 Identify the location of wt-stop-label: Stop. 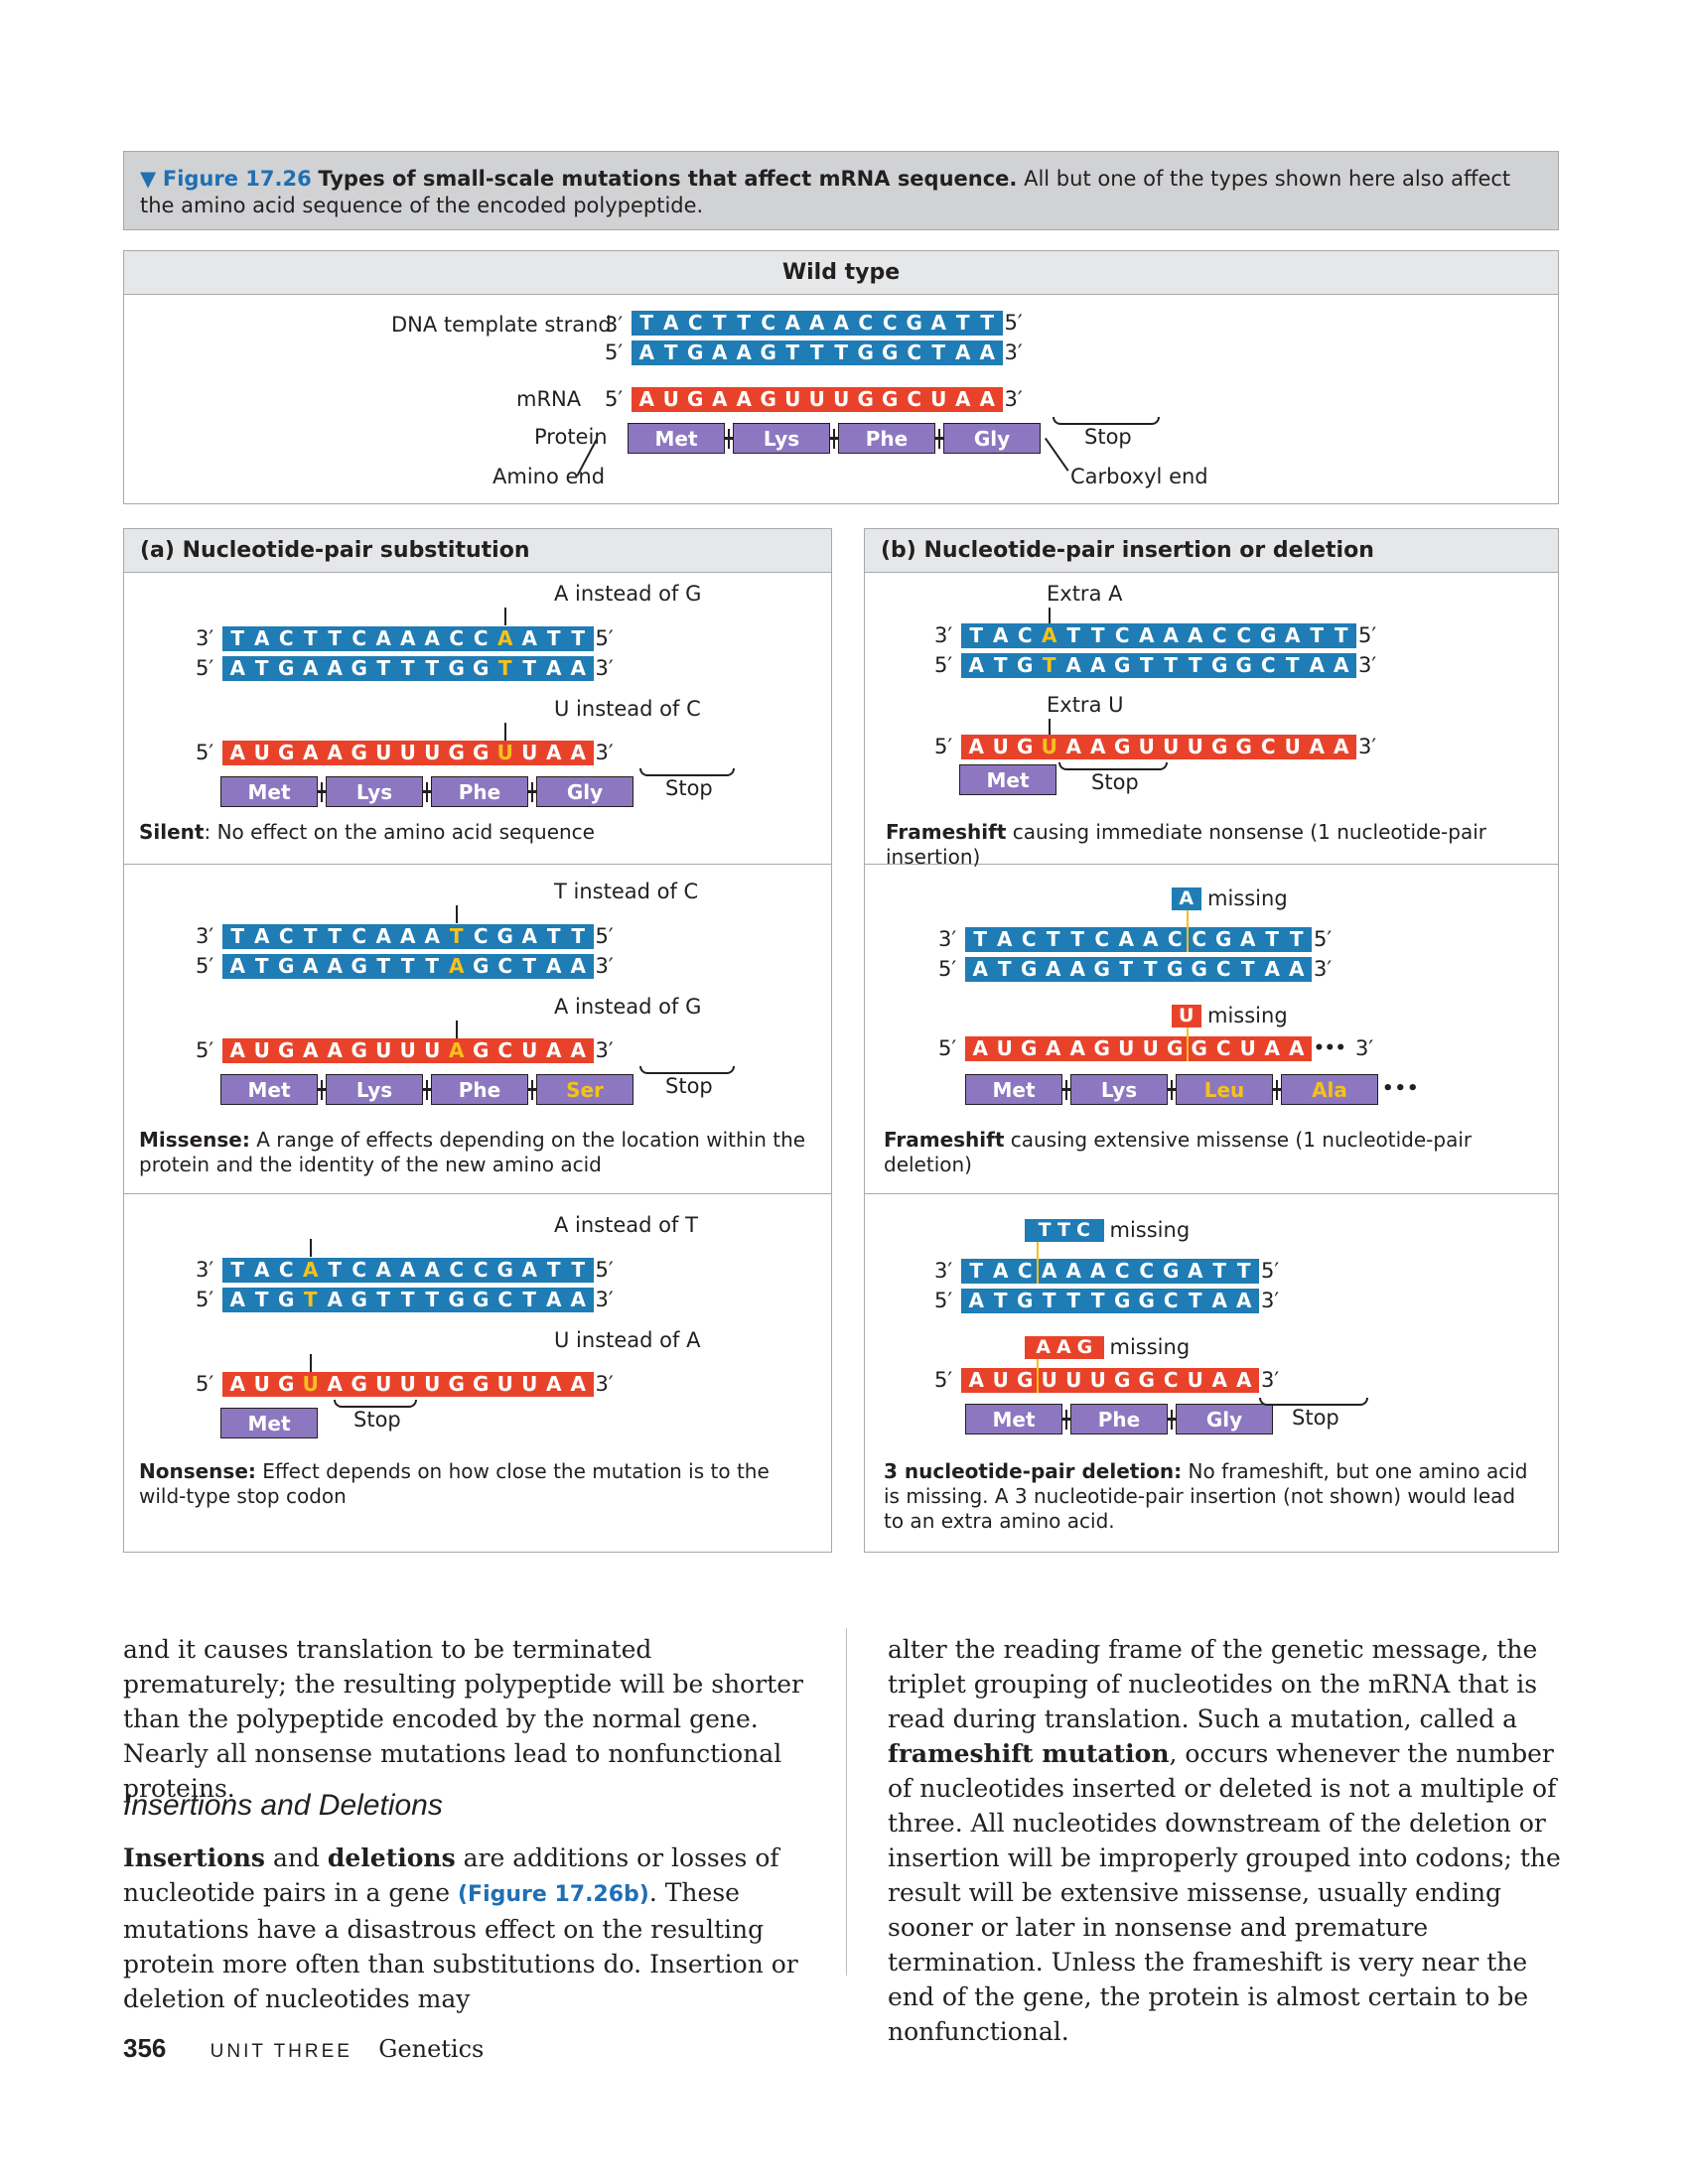
(1108, 437).